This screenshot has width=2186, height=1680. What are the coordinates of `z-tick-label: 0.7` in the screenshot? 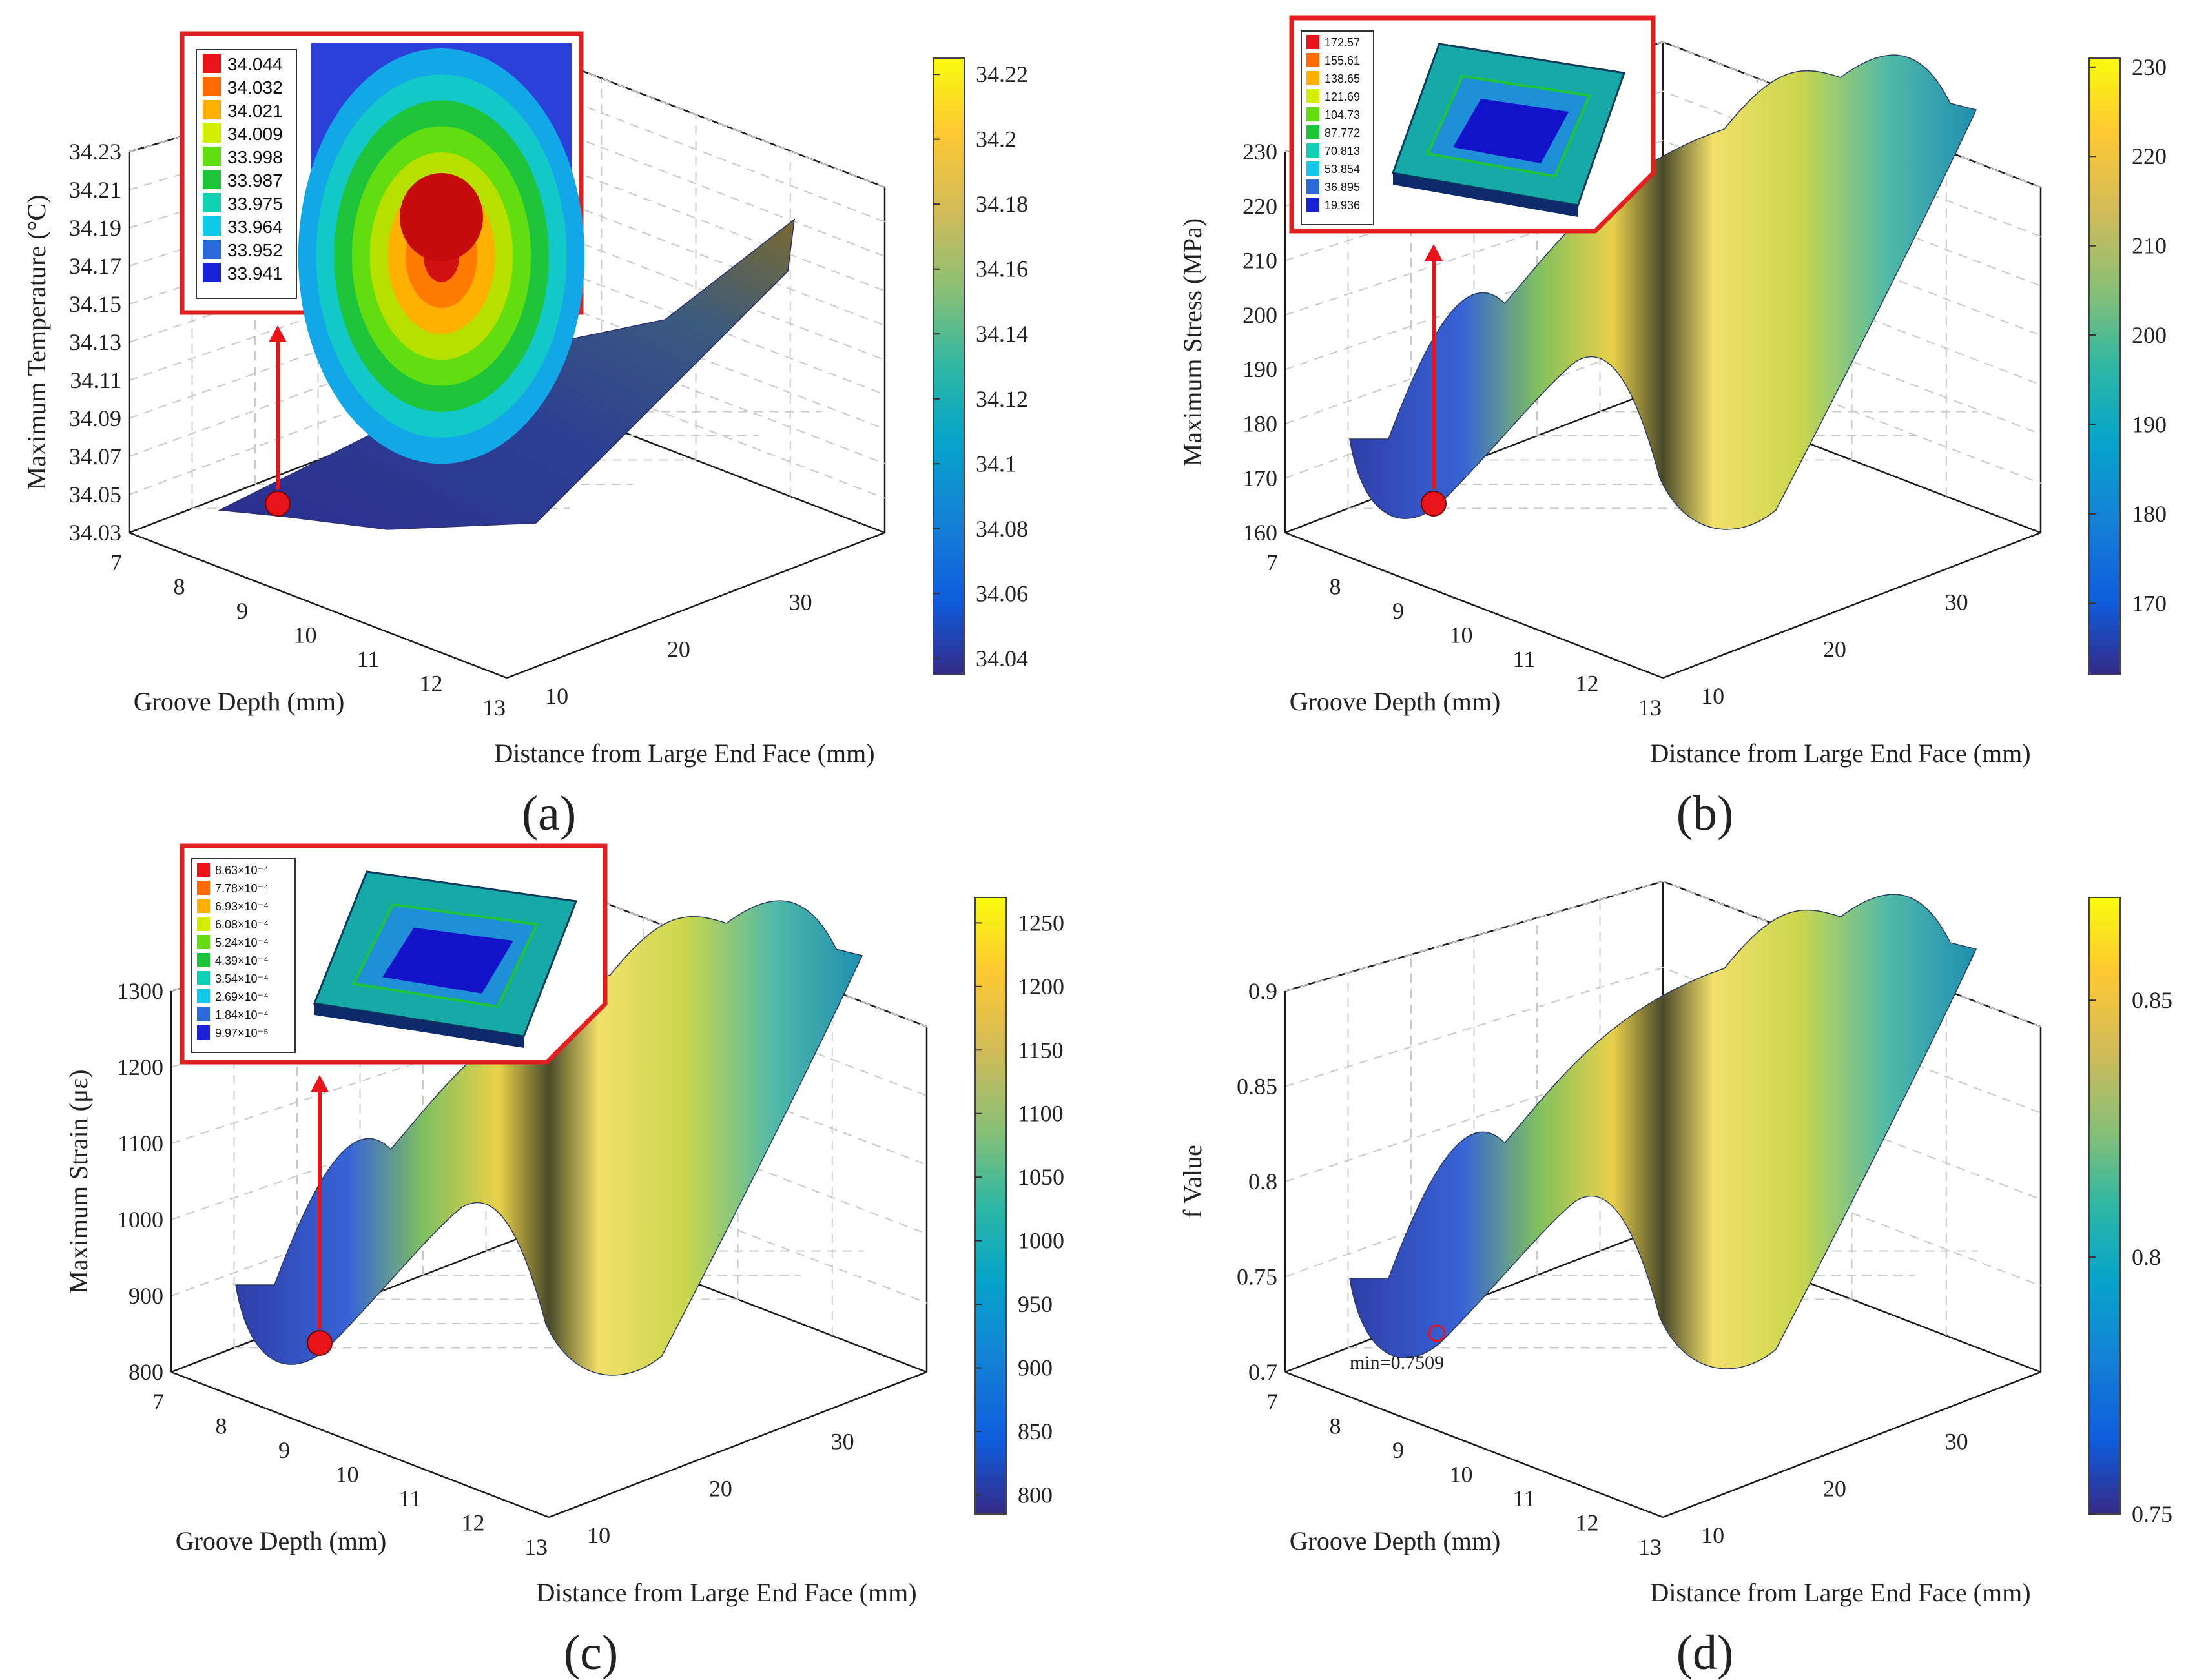 It's located at (1262, 1372).